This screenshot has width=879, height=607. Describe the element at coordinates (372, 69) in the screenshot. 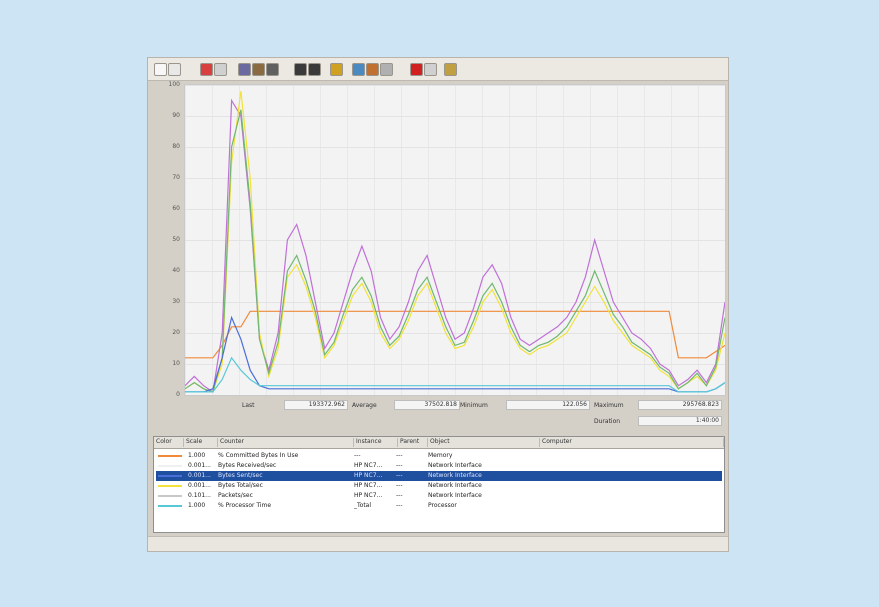

I see `paste-counter-list-icon` at that location.